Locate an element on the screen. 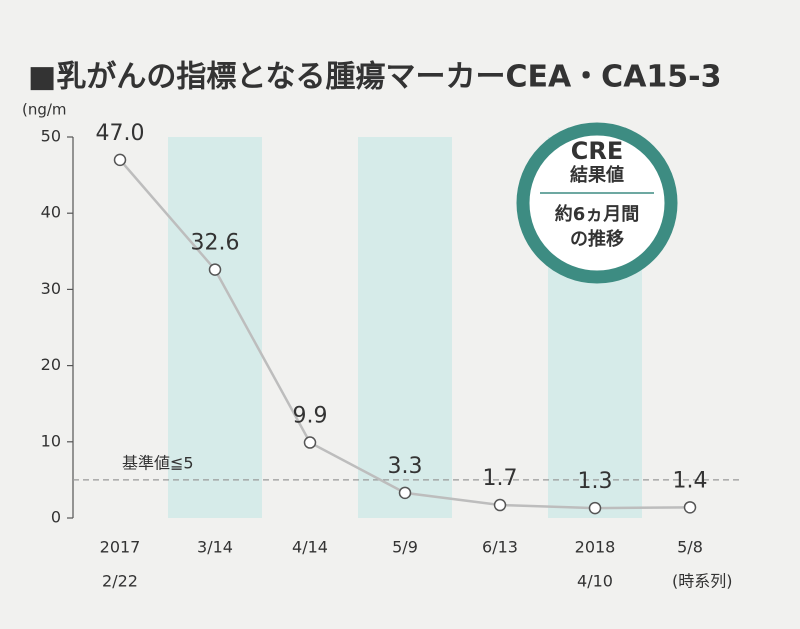 The width and height of the screenshot is (800, 629). data-label: 1.4 is located at coordinates (690, 480).